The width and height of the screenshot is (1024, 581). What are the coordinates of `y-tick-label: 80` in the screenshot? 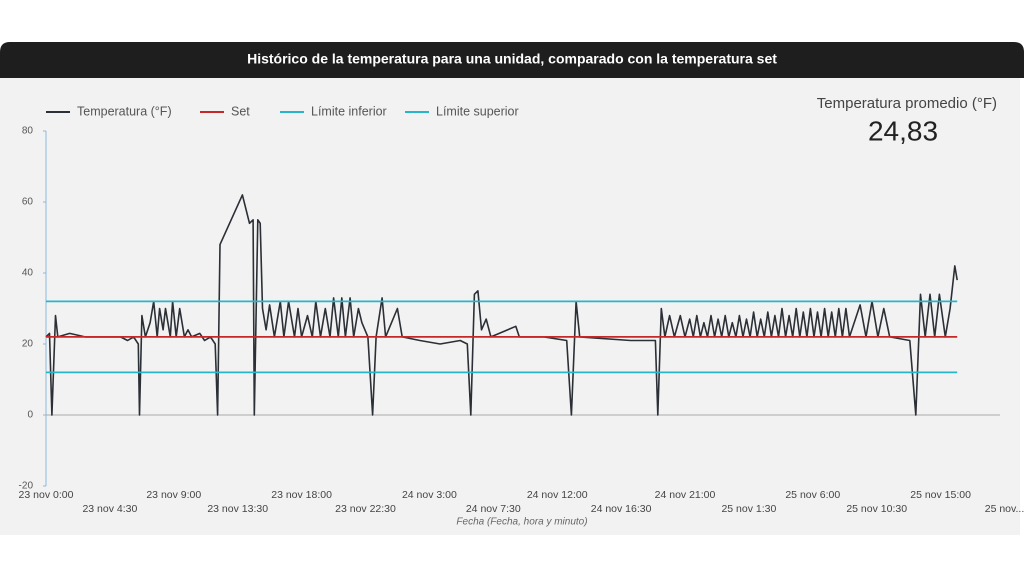 It's located at (28, 131).